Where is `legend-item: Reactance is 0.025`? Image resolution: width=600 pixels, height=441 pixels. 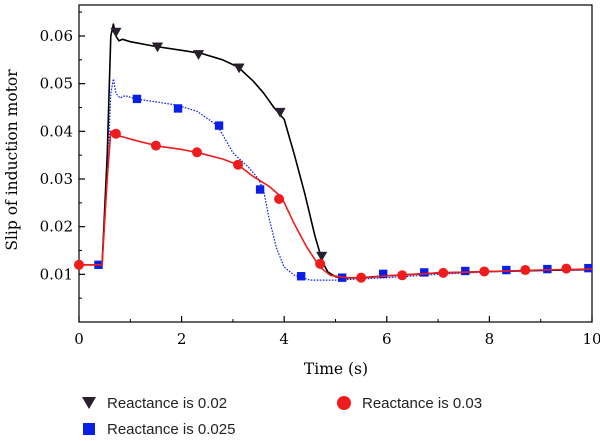 legend-item: Reactance is 0.025 is located at coordinates (159, 429).